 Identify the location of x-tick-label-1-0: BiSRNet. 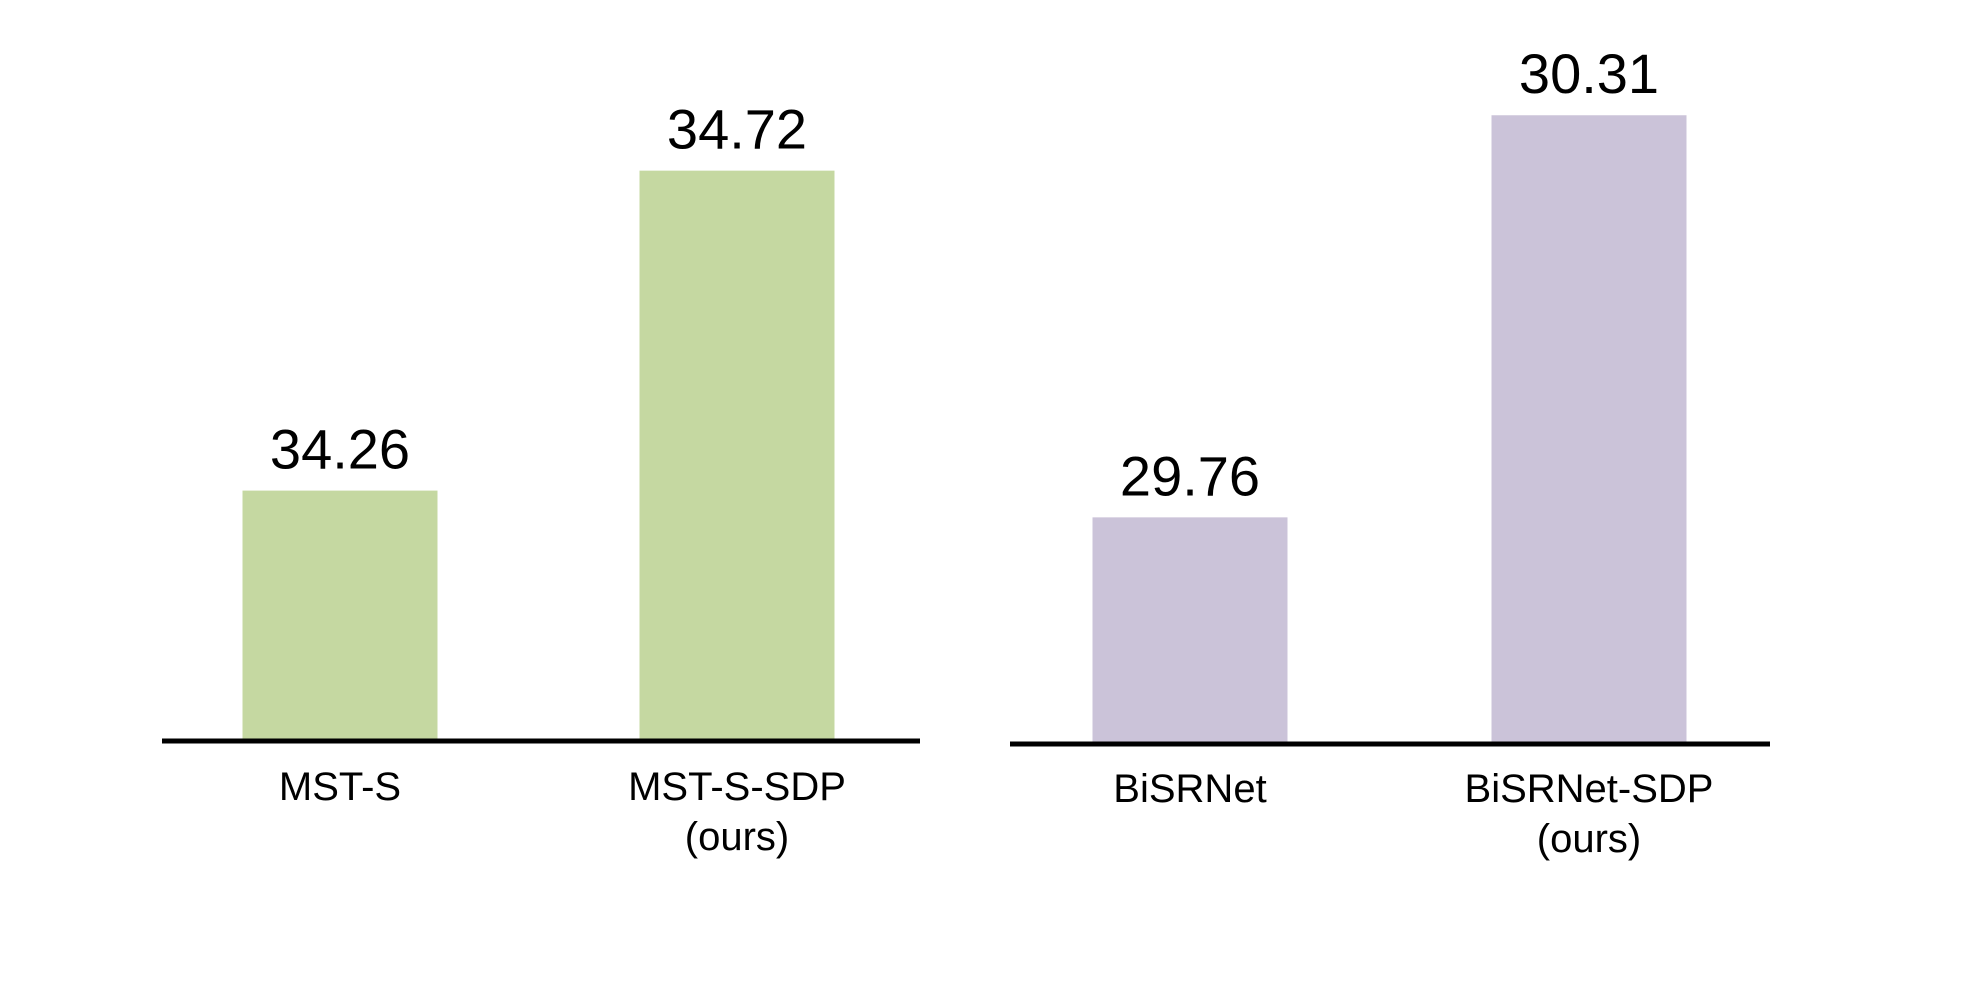
(1189, 789).